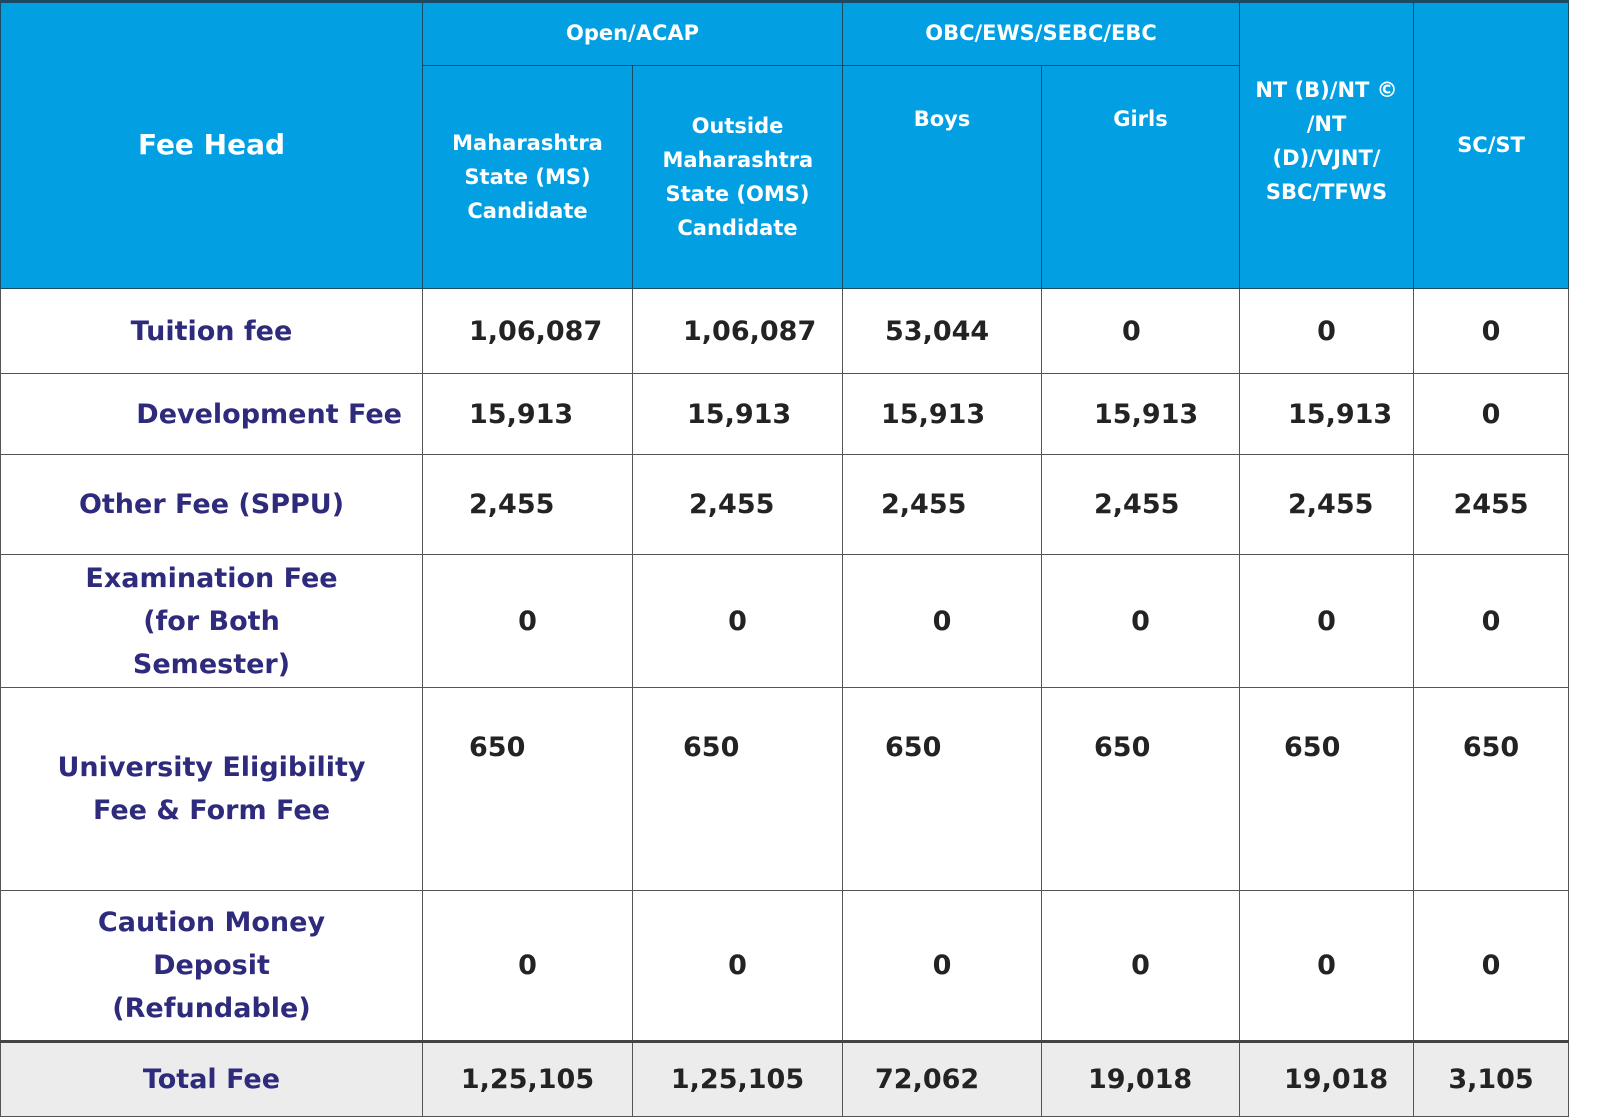  I want to click on row-label: Development Fee, so click(211, 414).